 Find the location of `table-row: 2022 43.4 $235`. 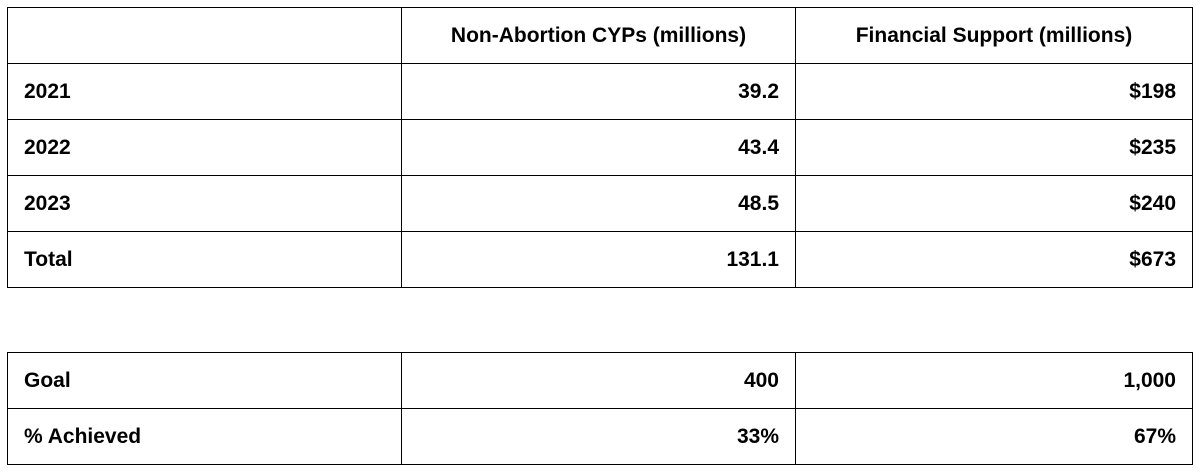

table-row: 2022 43.4 $235 is located at coordinates (600, 147).